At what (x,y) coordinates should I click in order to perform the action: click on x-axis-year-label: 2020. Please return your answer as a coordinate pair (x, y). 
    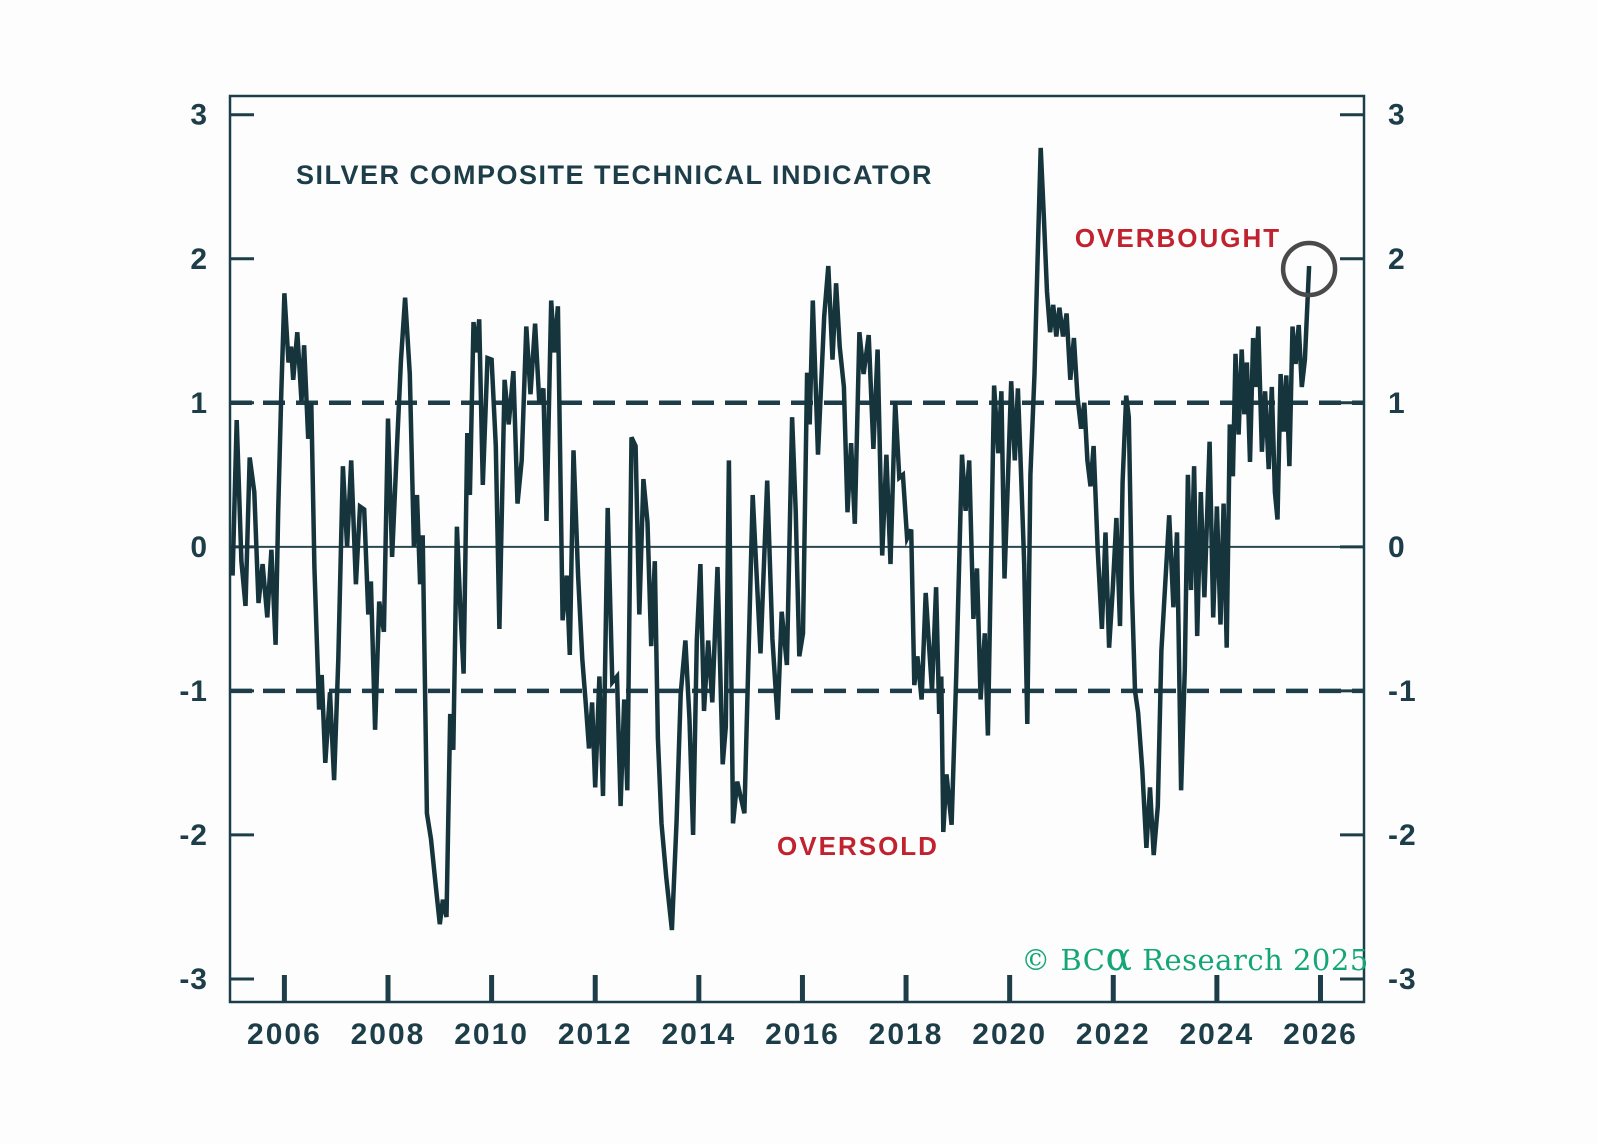
    Looking at the image, I should click on (1009, 1034).